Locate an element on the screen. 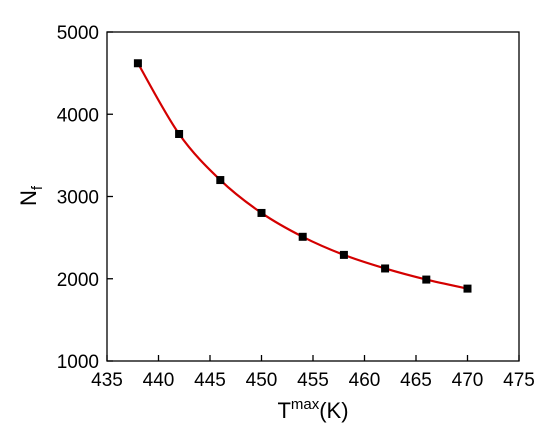 The height and width of the screenshot is (436, 550). x-axis-label: Tmax(K) is located at coordinates (312, 409).